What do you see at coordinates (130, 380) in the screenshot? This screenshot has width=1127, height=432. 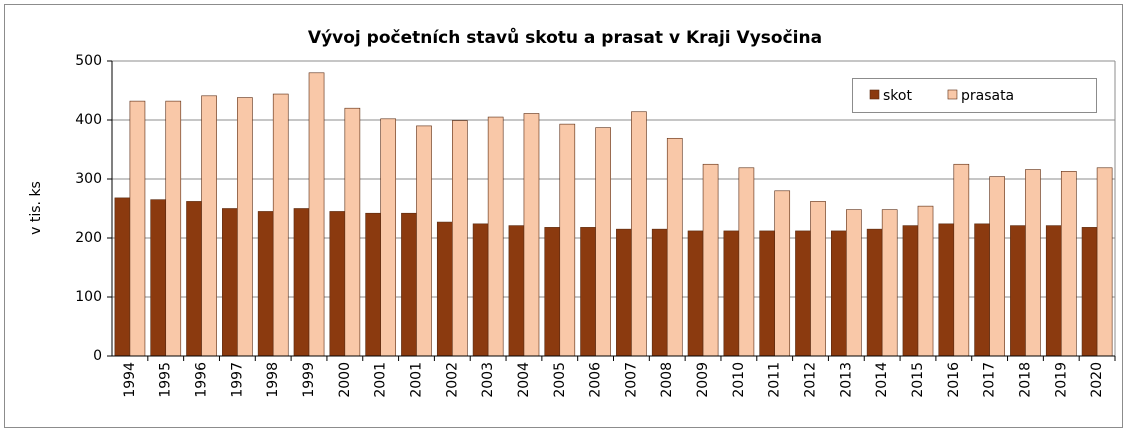 I see `x-tick-label: 1994` at bounding box center [130, 380].